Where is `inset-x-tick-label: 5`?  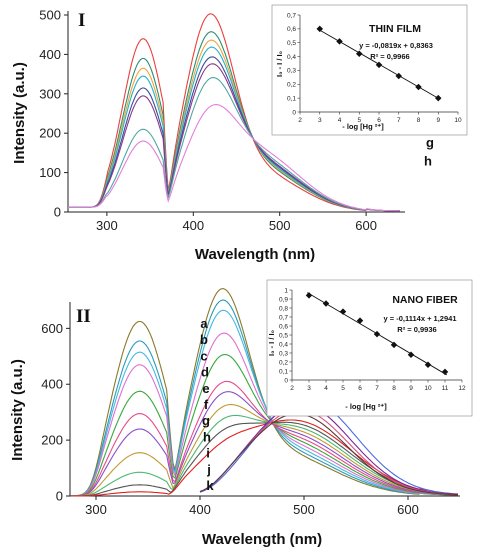 inset-x-tick-label: 5 is located at coordinates (359, 120).